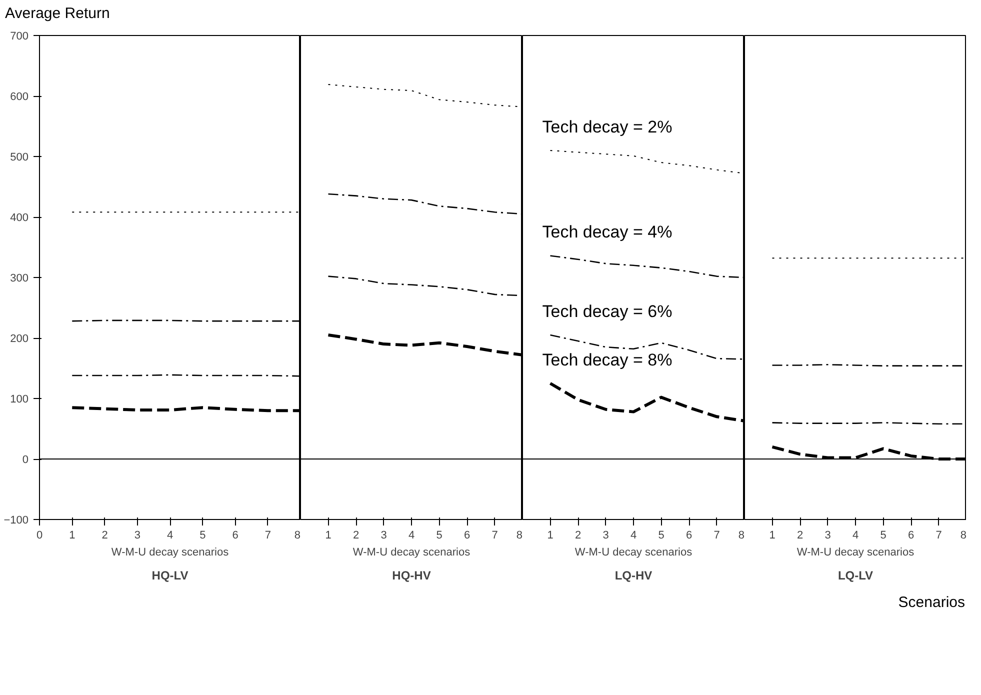 Image resolution: width=981 pixels, height=695 pixels. I want to click on x-tick-label: 0, so click(39, 536).